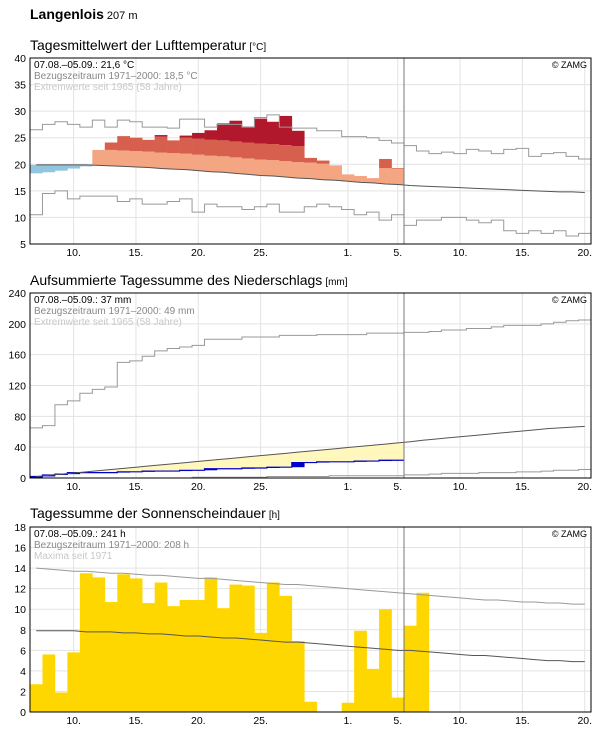  What do you see at coordinates (17, 325) in the screenshot?
I see `y-tick-label: 200` at bounding box center [17, 325].